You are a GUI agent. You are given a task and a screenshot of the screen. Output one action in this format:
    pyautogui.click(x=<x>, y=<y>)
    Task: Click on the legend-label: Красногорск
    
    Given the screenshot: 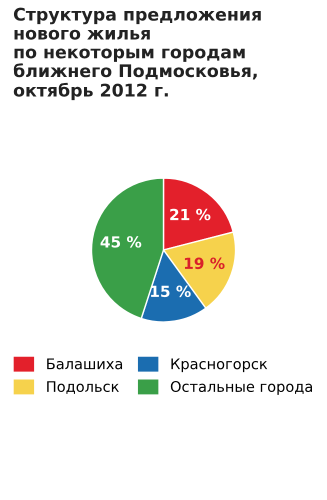 What is the action you would take?
    pyautogui.click(x=219, y=365)
    